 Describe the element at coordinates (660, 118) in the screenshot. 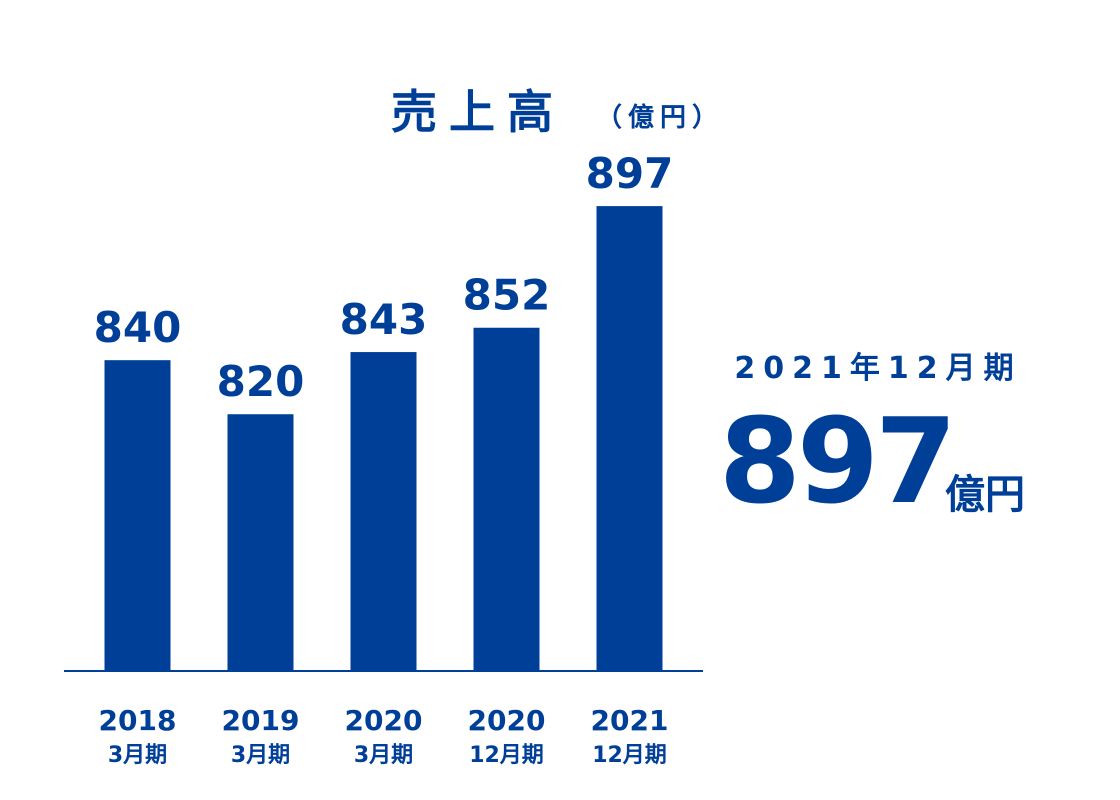

I see `unit-label: （億円）` at that location.